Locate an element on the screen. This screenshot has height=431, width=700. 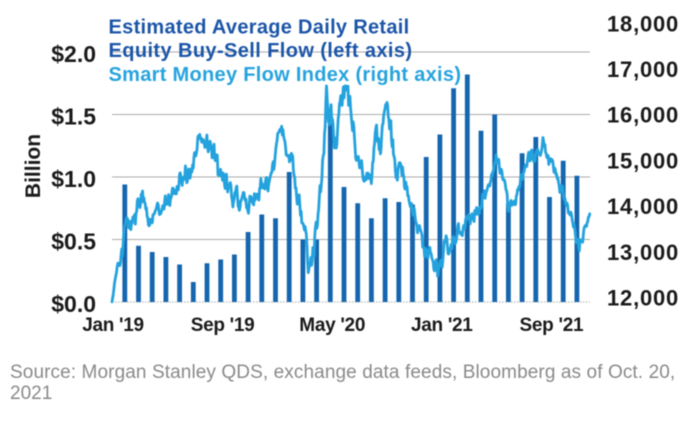
svg-text: 17,000 is located at coordinates (643, 69).